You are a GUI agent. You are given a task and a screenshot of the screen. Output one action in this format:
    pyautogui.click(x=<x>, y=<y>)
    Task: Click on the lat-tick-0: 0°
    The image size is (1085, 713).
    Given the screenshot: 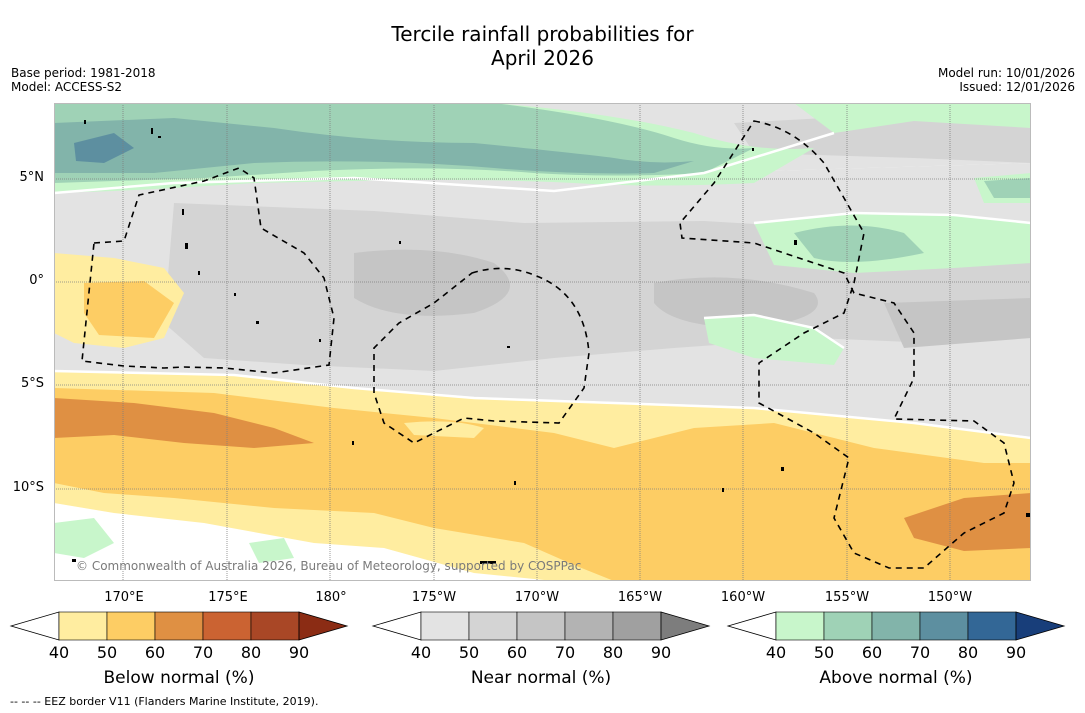 What is the action you would take?
    pyautogui.click(x=36, y=280)
    